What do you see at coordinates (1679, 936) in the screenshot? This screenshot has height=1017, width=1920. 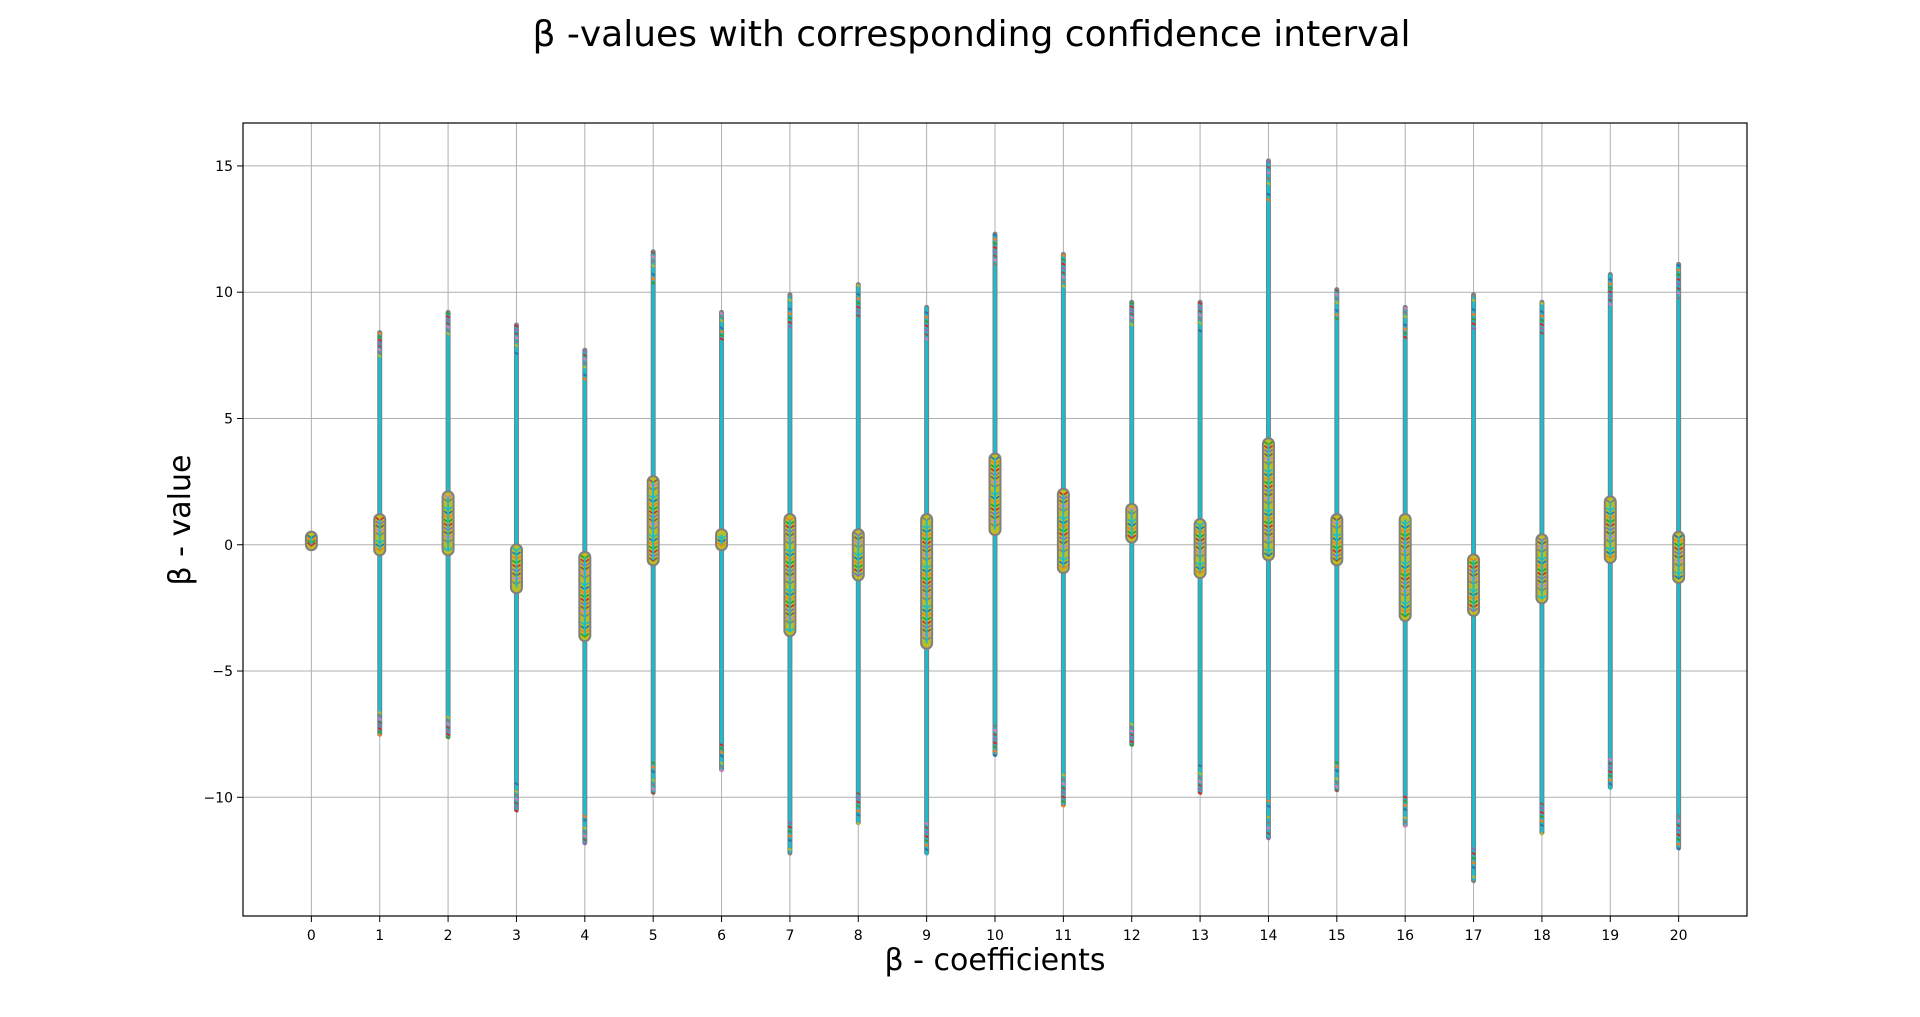 I see `x-tick-label: 20` at bounding box center [1679, 936].